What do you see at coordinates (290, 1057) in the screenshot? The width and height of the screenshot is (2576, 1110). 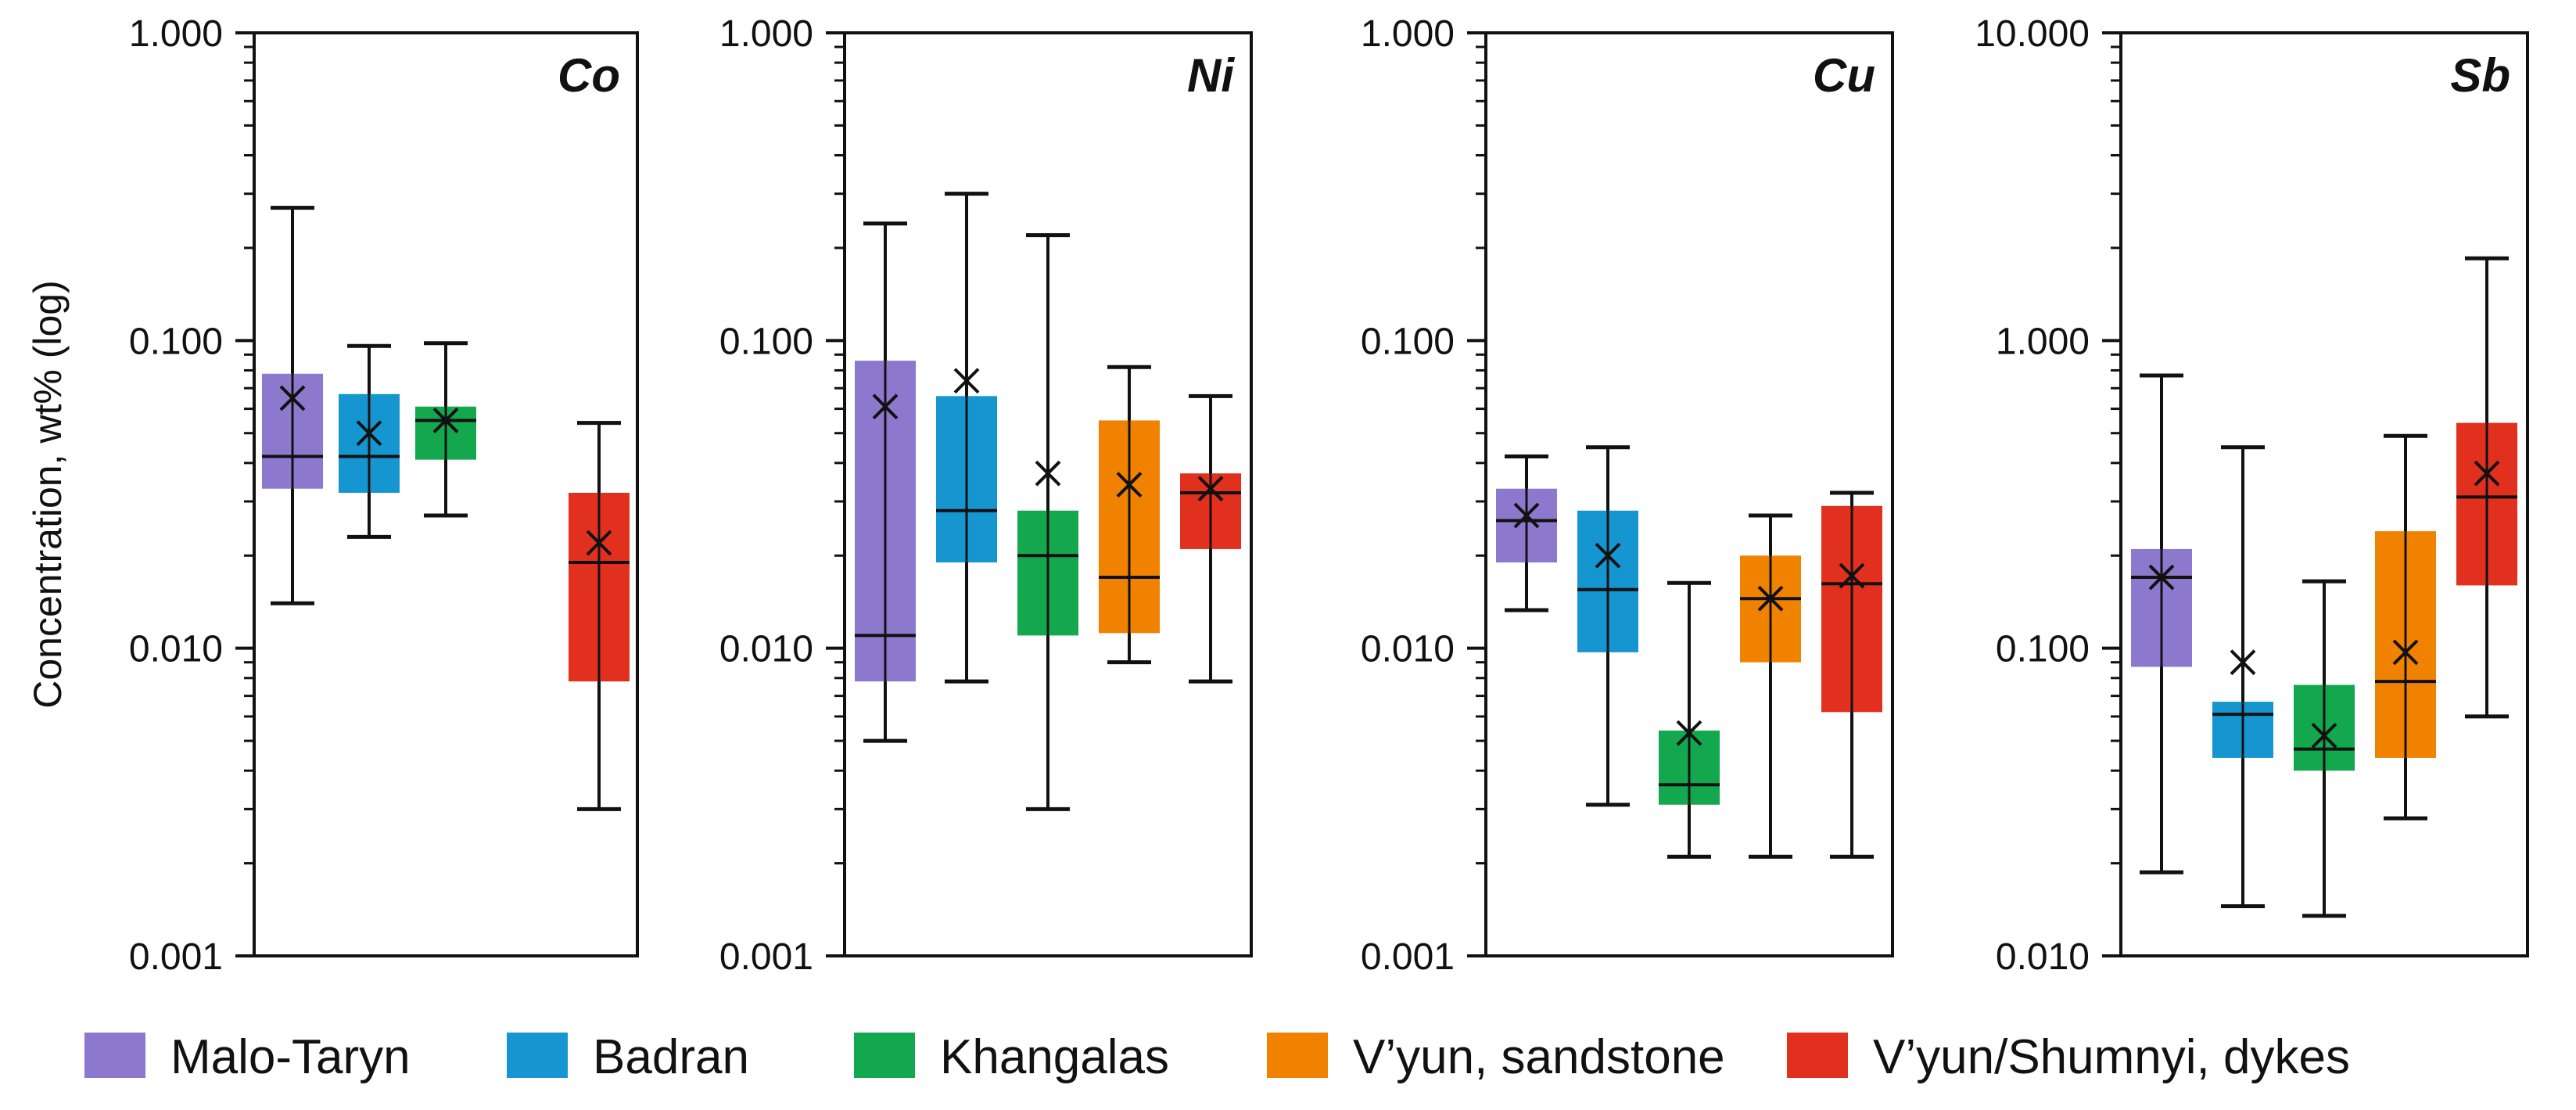 I see `legend-label: Malo-Taryn` at bounding box center [290, 1057].